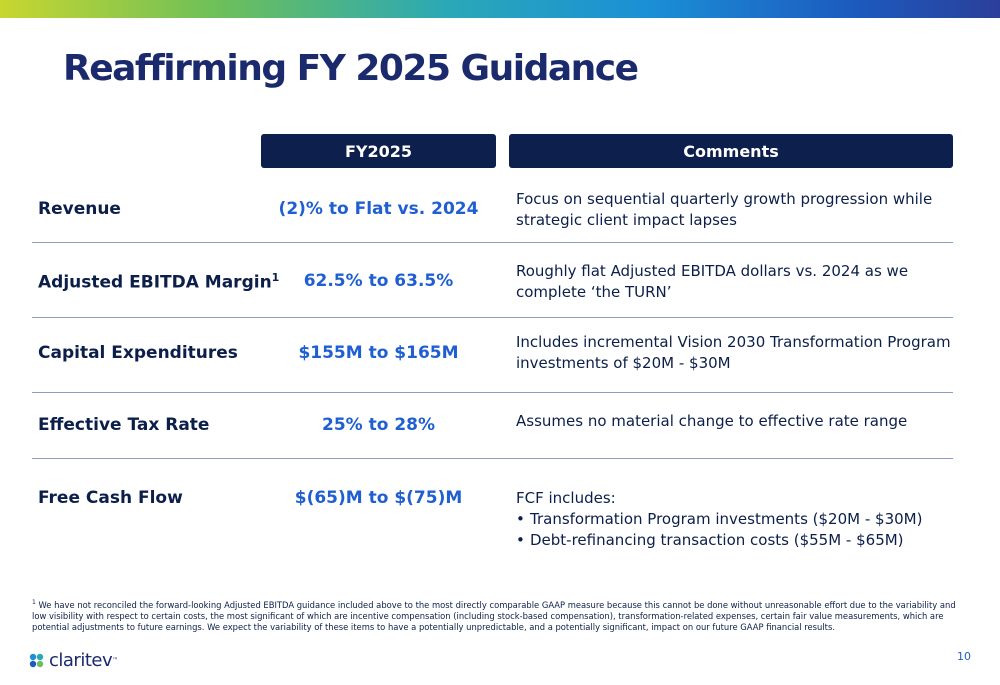 The image size is (1000, 685). Describe the element at coordinates (124, 425) in the screenshot. I see `row-label: Effective Tax Rate` at that location.